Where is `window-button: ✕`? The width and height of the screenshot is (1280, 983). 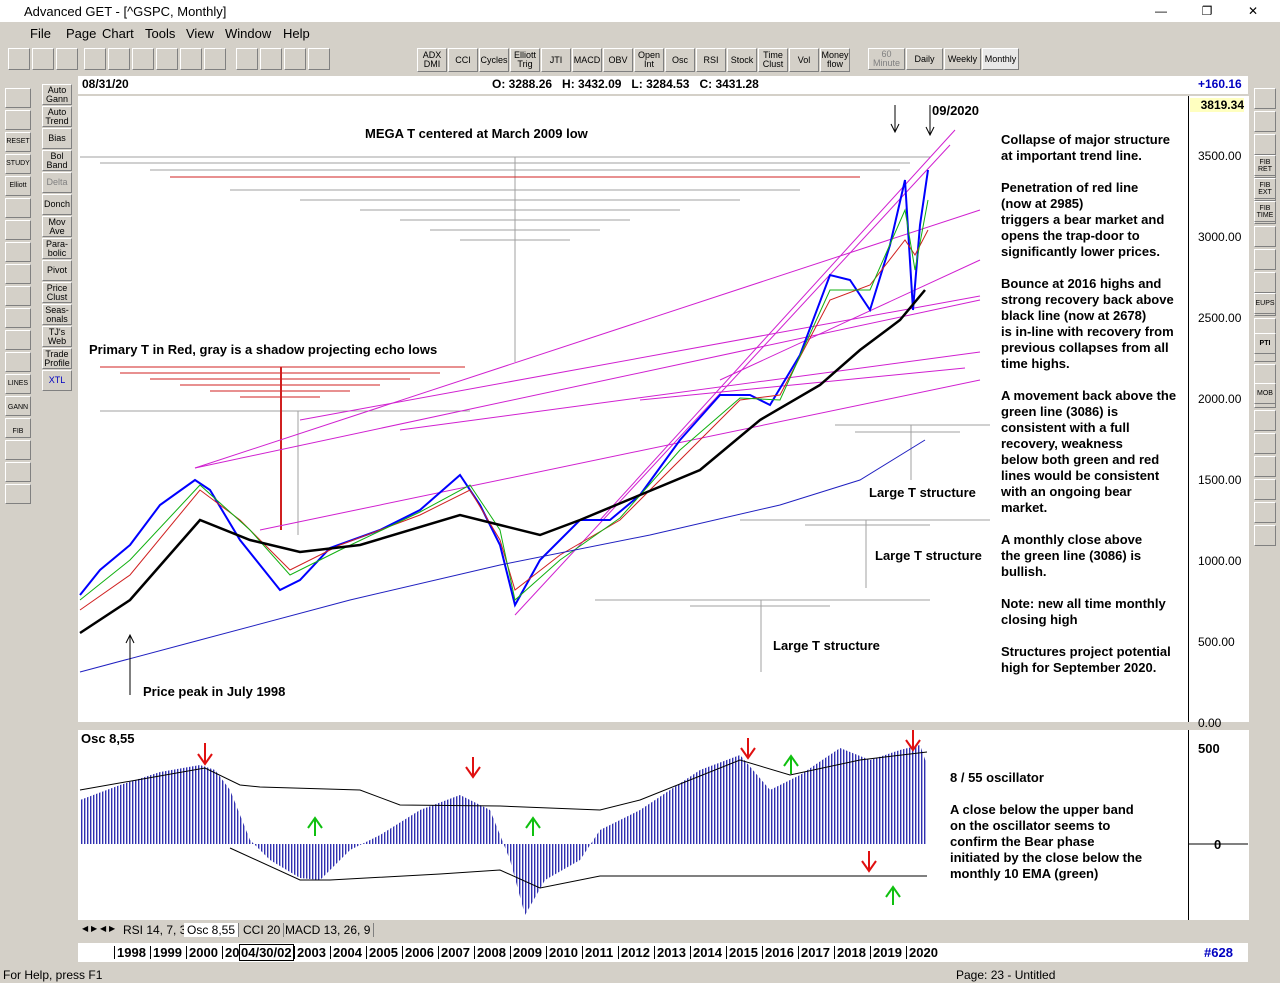 window-button: ✕ is located at coordinates (1253, 11).